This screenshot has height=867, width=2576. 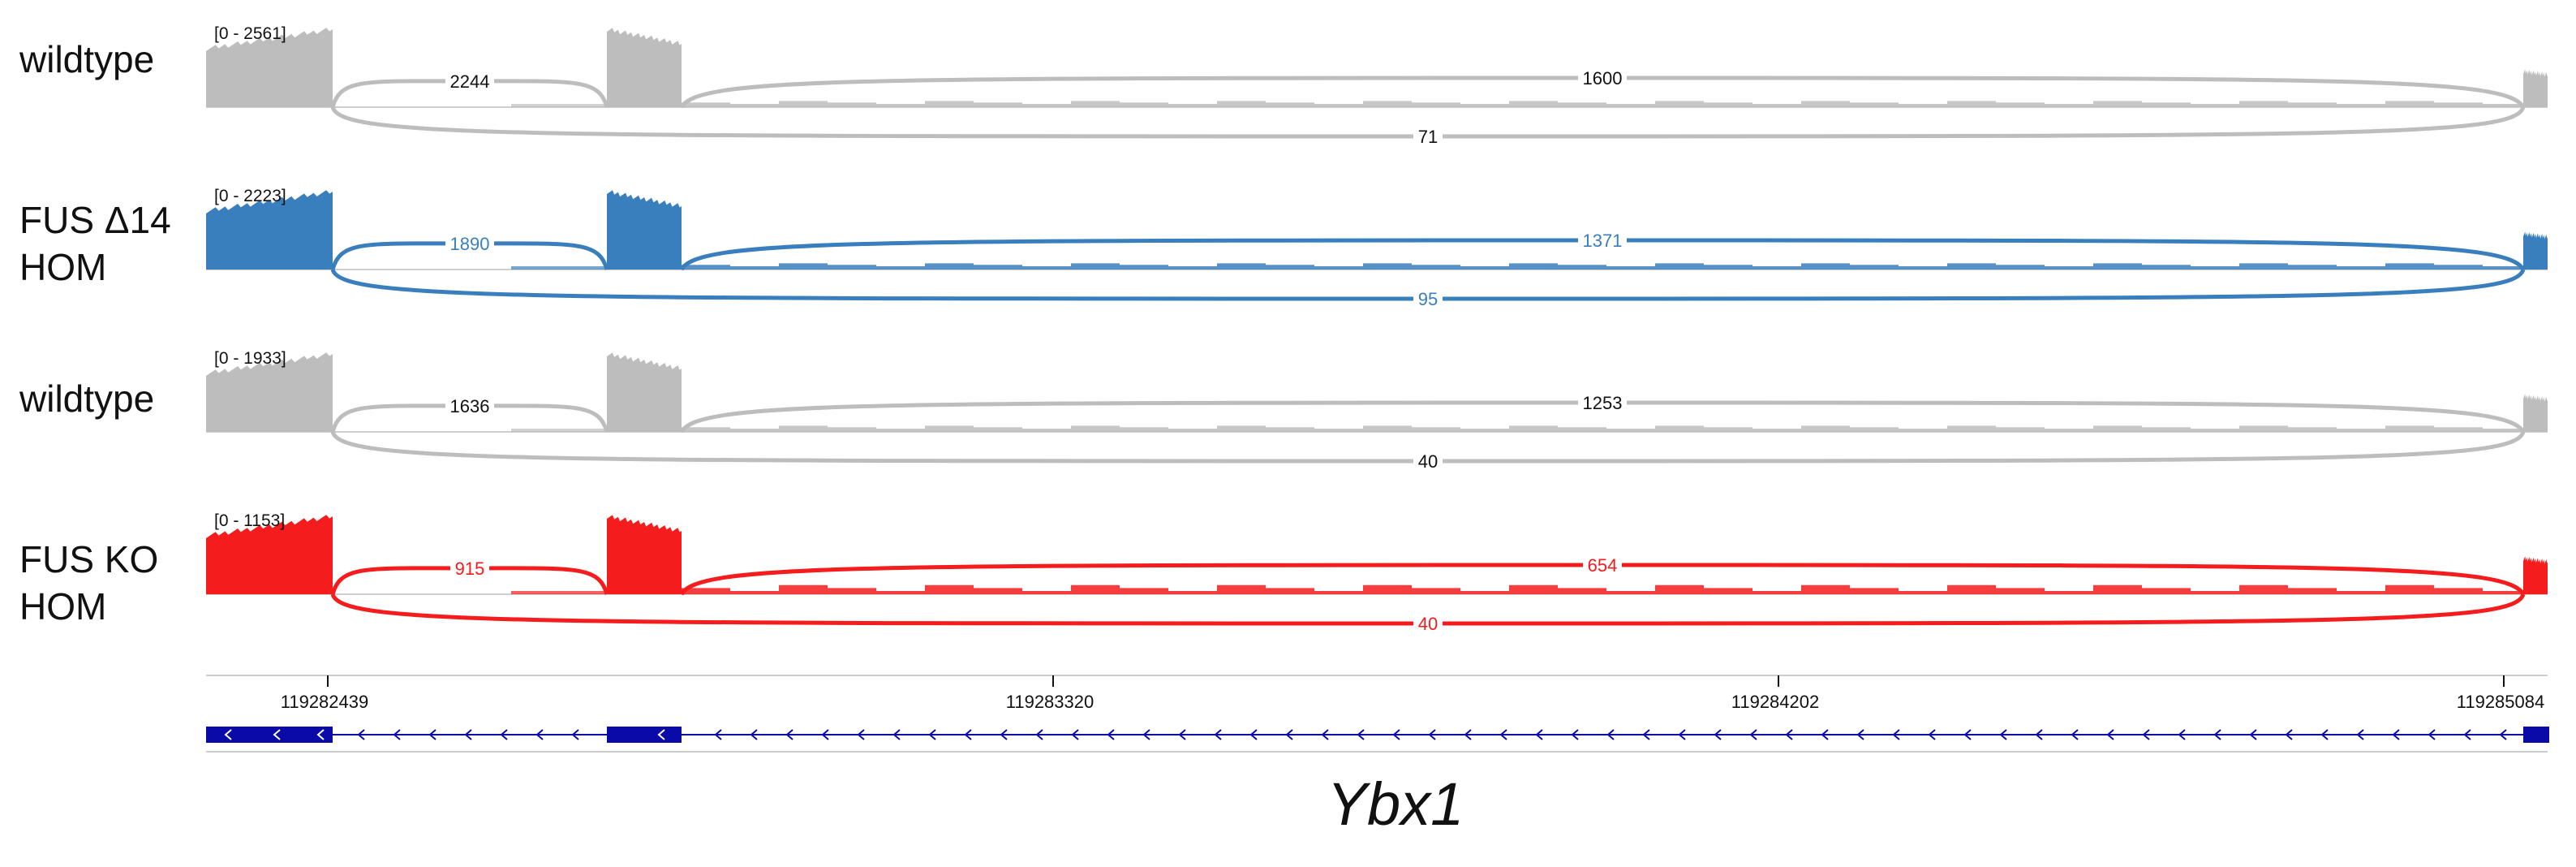 What do you see at coordinates (325, 702) in the screenshot?
I see `ruler-tick-label: 119282439` at bounding box center [325, 702].